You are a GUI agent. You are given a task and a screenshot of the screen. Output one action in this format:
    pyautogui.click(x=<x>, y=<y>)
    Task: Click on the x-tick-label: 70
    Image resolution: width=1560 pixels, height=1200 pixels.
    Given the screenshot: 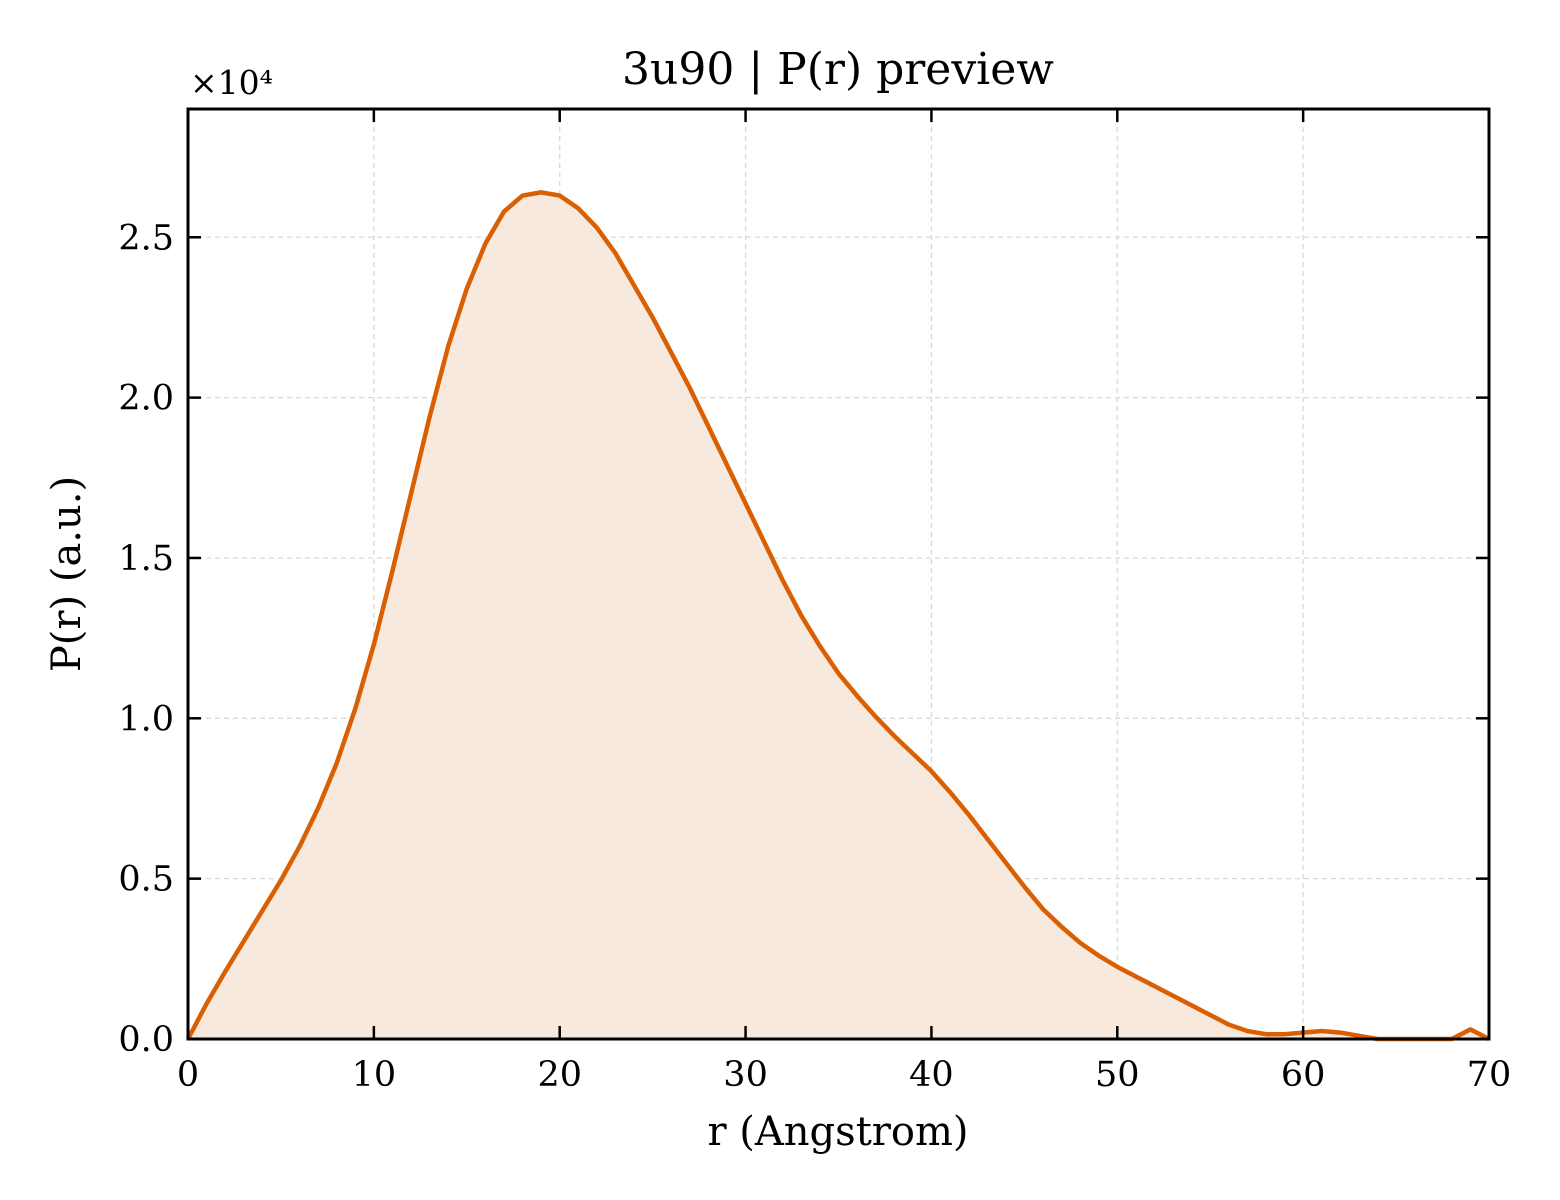 What is the action you would take?
    pyautogui.click(x=1489, y=1075)
    